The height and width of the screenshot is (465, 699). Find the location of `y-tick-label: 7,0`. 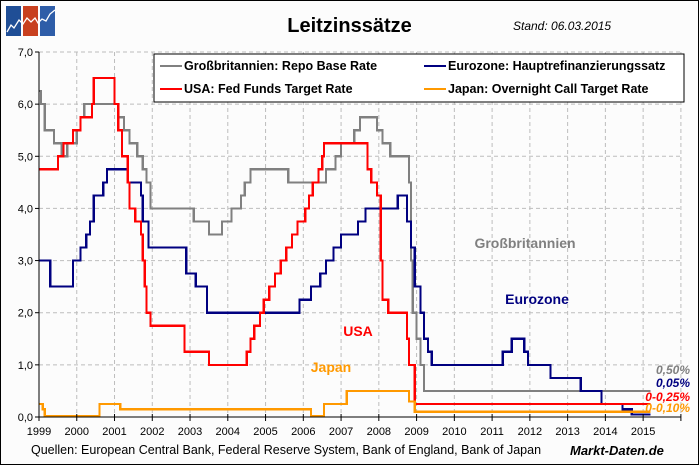

y-tick-label: 7,0 is located at coordinates (25, 53).